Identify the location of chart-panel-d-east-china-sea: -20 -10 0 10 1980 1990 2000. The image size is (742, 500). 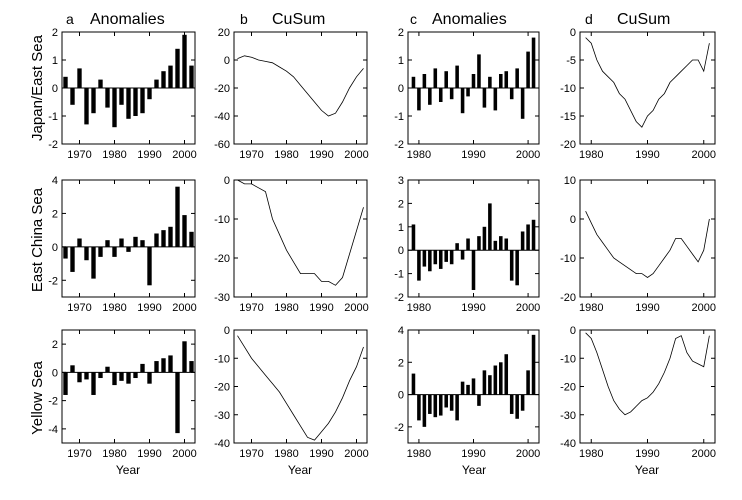
(638, 244).